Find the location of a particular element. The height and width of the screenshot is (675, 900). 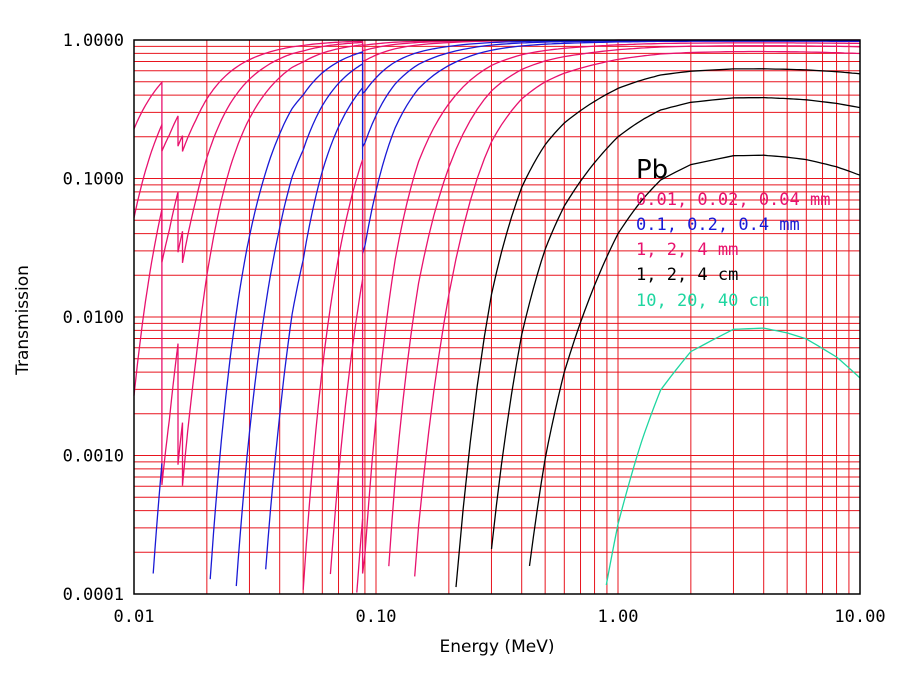

x-axis-ticks: 0.01 0.10 1.00 10.00 is located at coordinates (500, 617).